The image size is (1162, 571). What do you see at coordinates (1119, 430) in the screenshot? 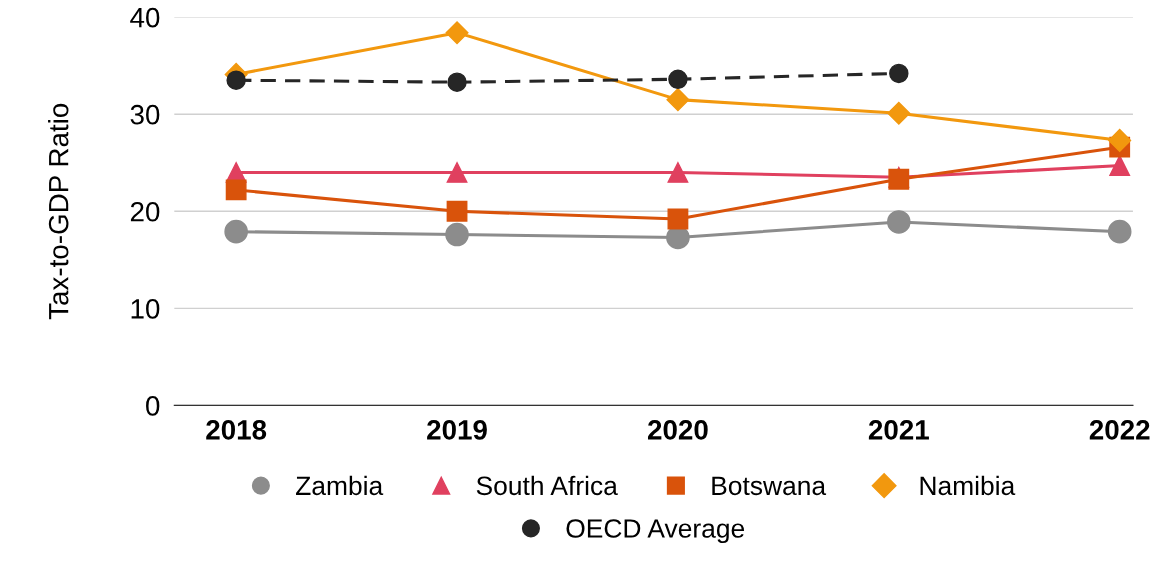
I see `x-tick-label: 2022` at bounding box center [1119, 430].